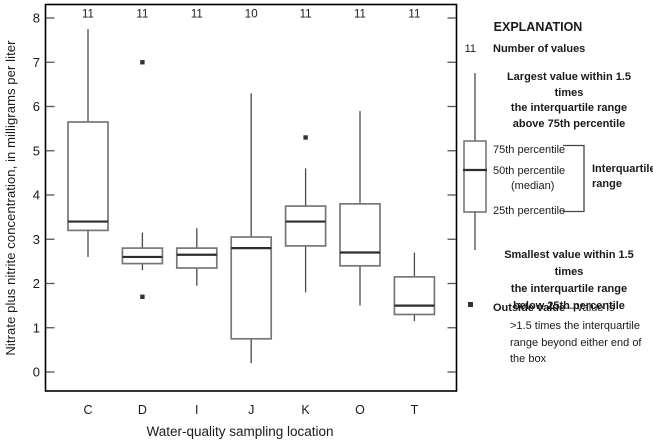 This screenshot has width=653, height=445. I want to click on x-tick-label: O, so click(360, 410).